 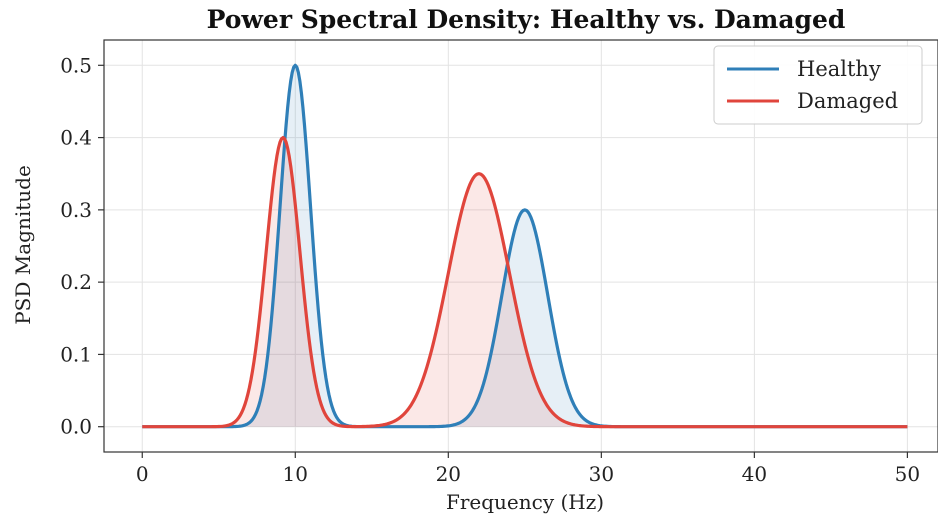 I want to click on x-tick-label: 10, so click(x=295, y=474).